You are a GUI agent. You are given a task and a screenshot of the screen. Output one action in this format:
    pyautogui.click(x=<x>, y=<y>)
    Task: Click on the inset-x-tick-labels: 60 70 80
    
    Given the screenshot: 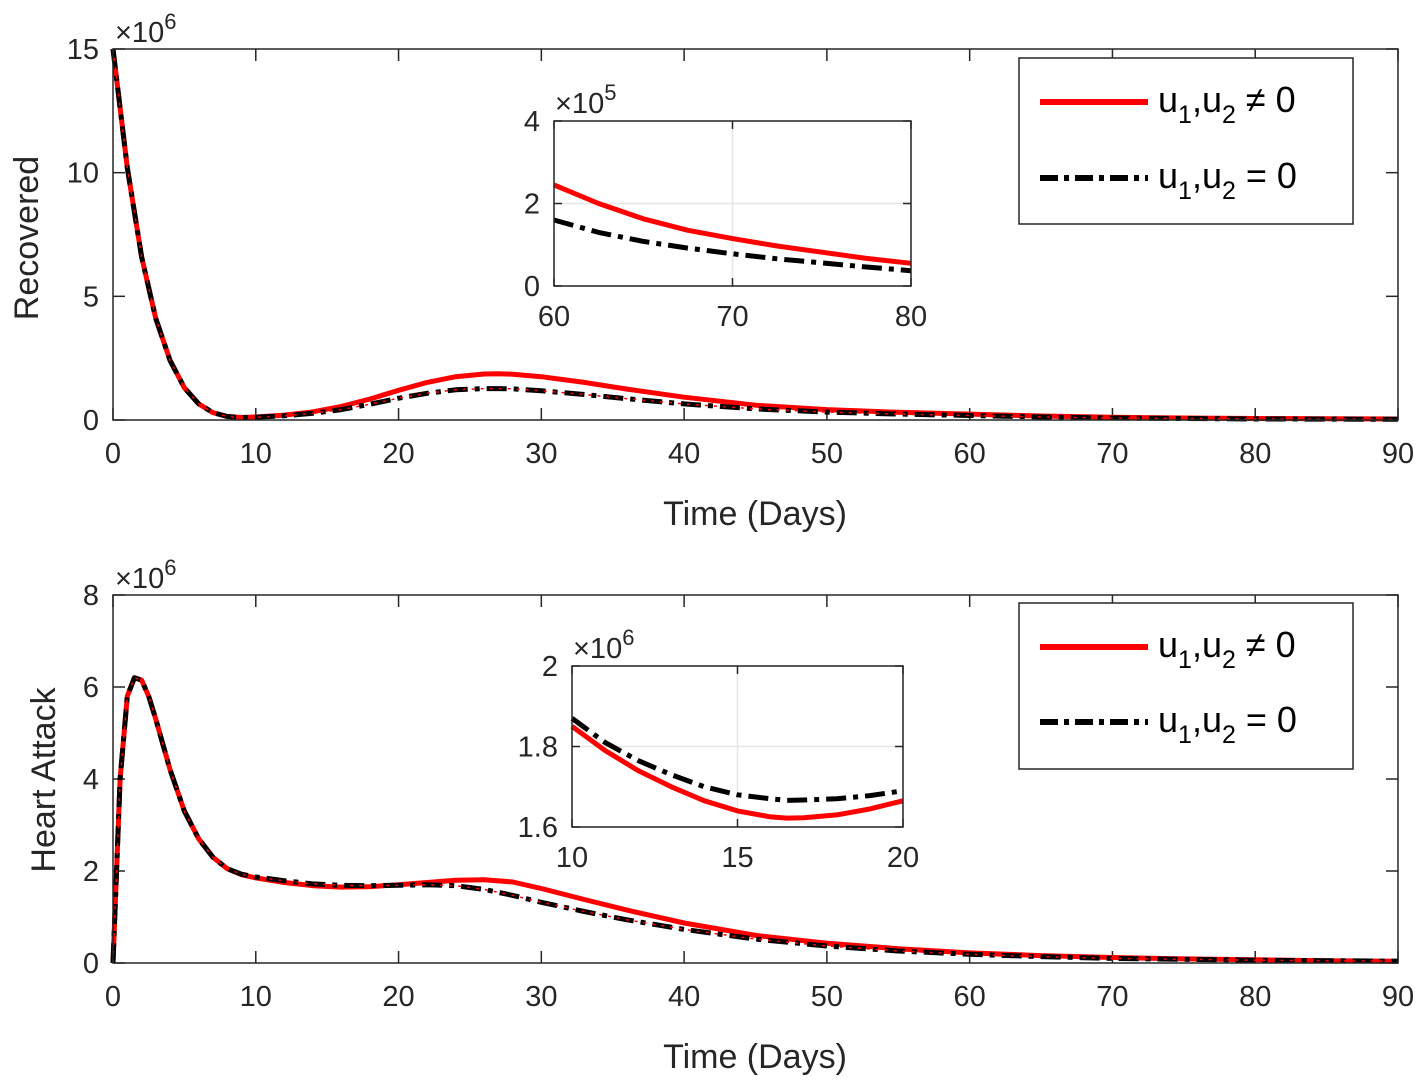 What is the action you would take?
    pyautogui.click(x=732, y=317)
    